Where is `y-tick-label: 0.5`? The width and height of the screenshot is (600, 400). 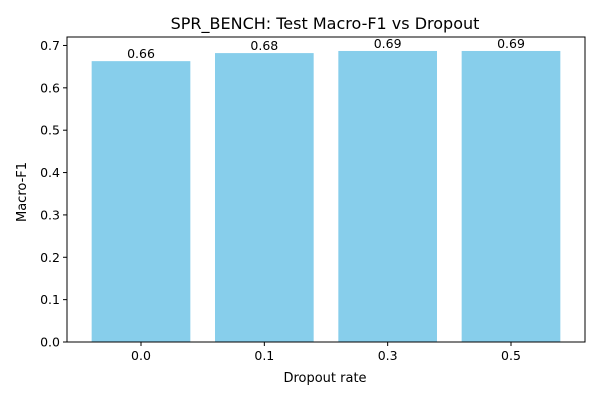
y-tick-label: 0.5 is located at coordinates (50, 130).